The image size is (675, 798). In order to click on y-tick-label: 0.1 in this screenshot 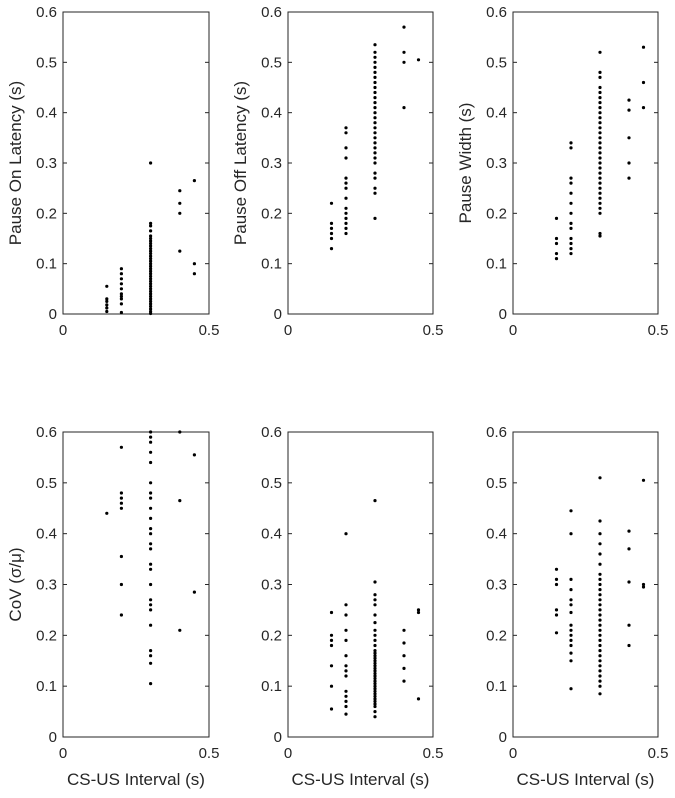, I will do `click(46, 686)`.